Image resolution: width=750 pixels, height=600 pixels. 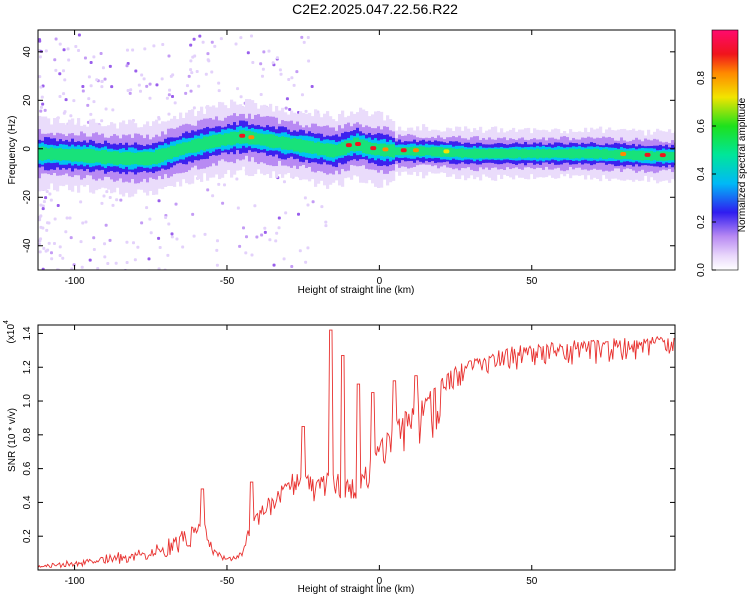 What do you see at coordinates (446, 151) in the screenshot?
I see `spectrogram-peak-cell` at bounding box center [446, 151].